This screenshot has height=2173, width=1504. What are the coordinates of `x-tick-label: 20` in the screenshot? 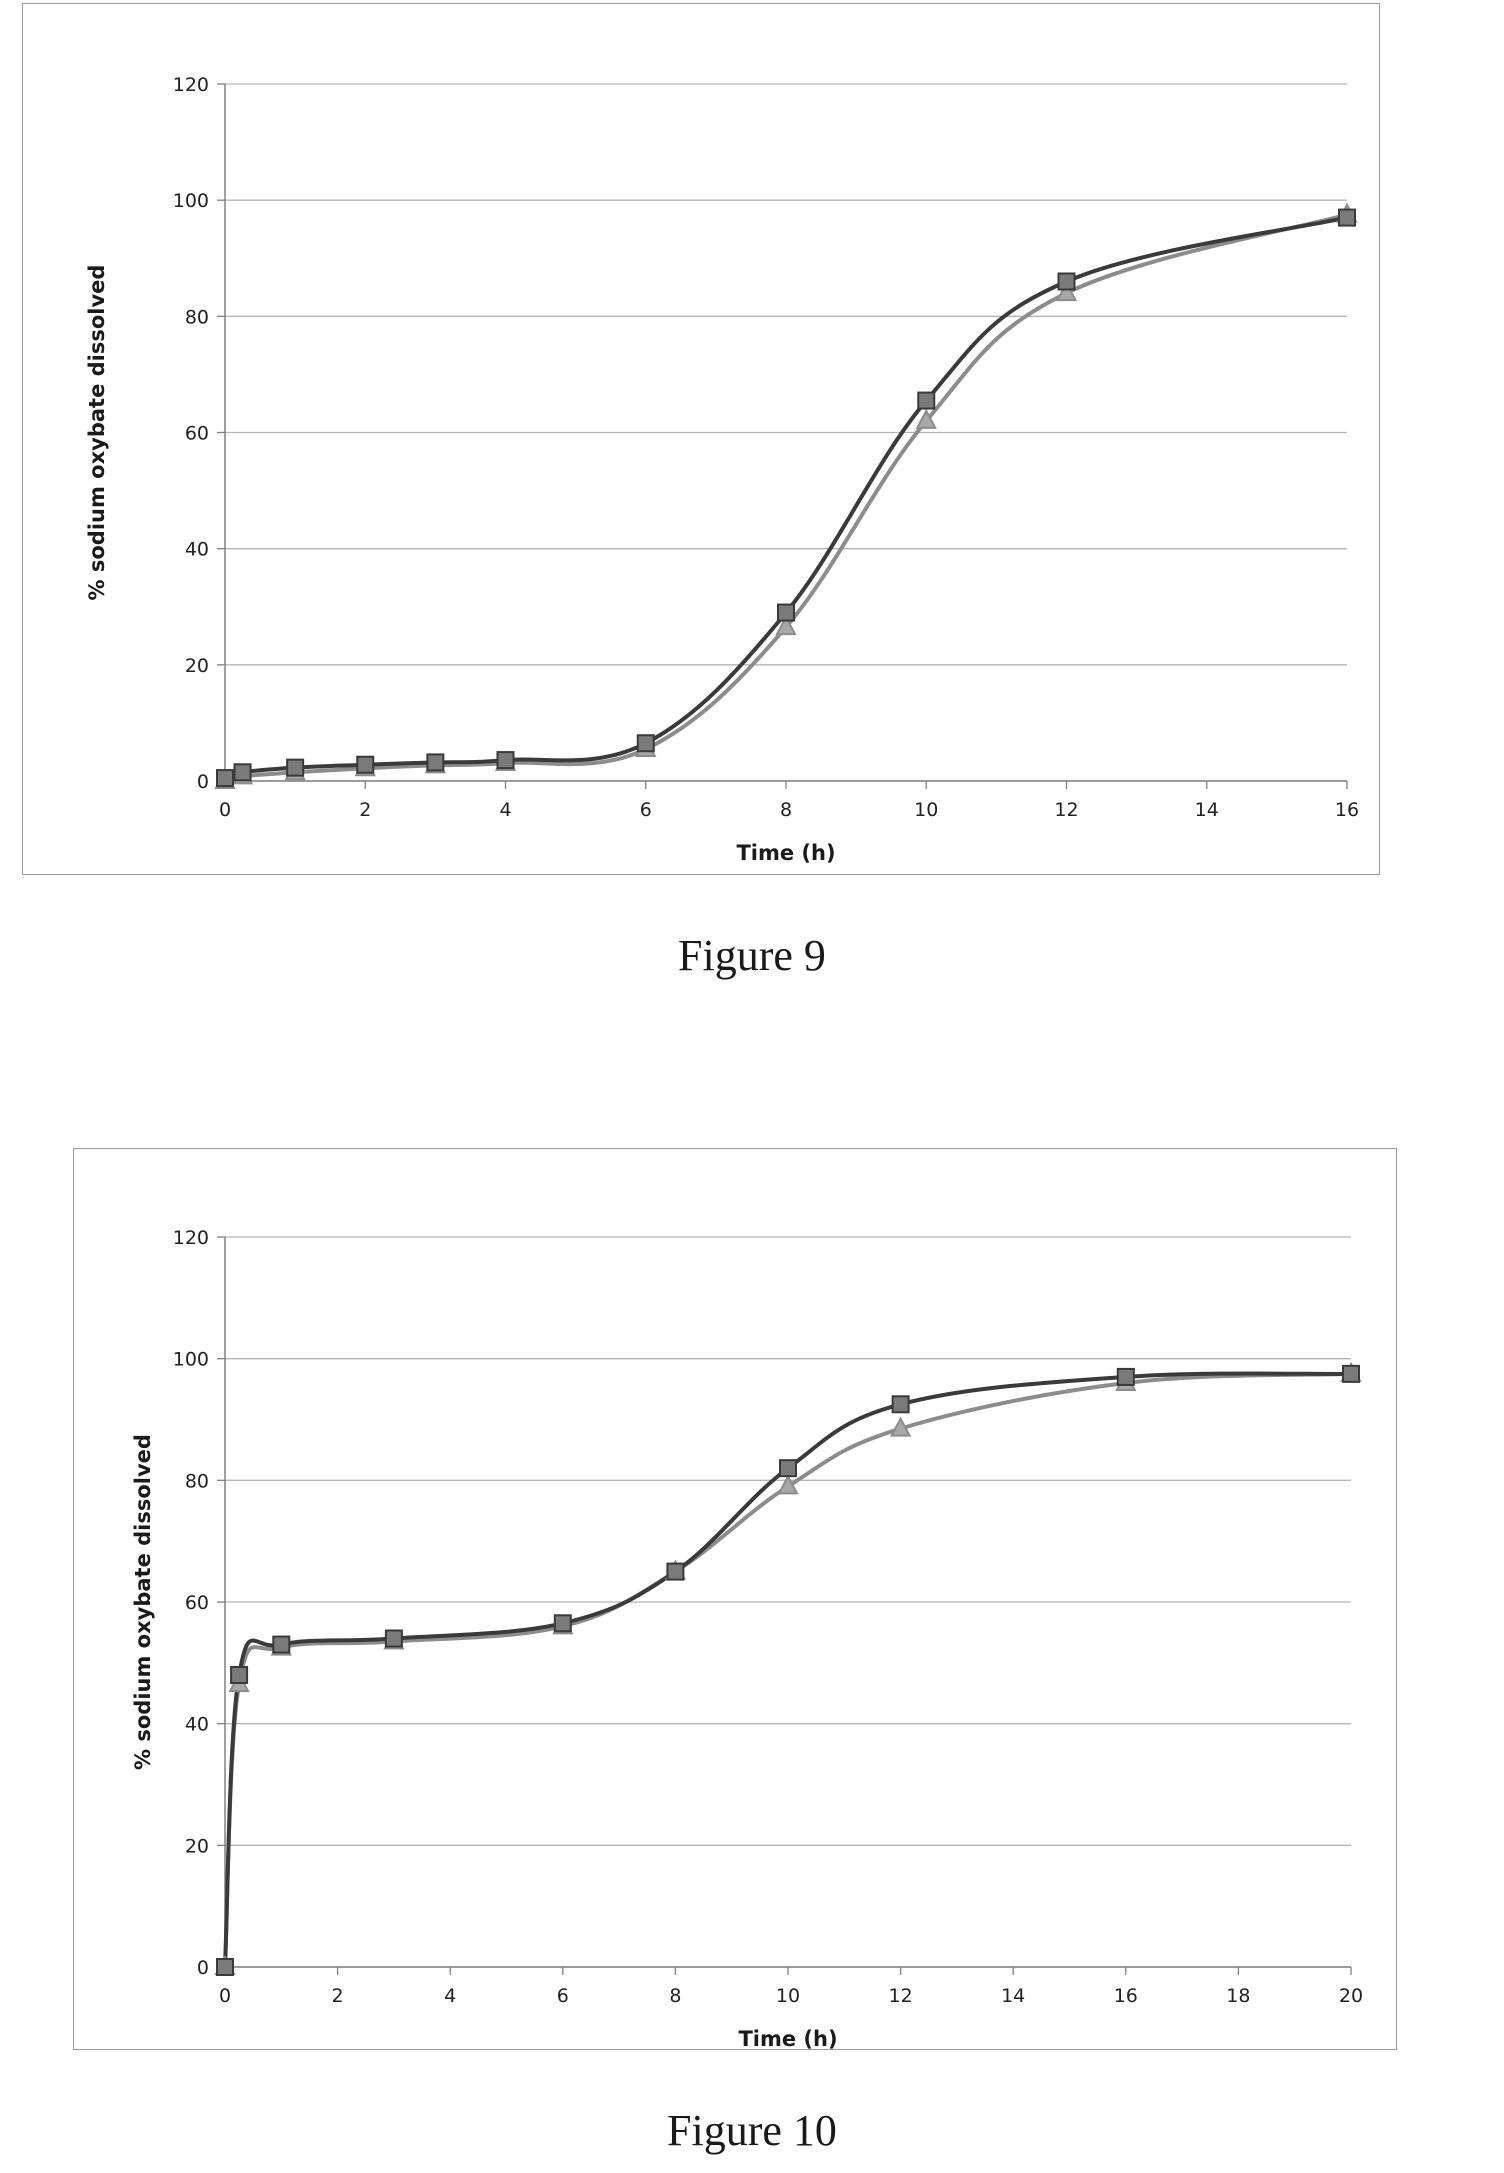 It's located at (1351, 1996).